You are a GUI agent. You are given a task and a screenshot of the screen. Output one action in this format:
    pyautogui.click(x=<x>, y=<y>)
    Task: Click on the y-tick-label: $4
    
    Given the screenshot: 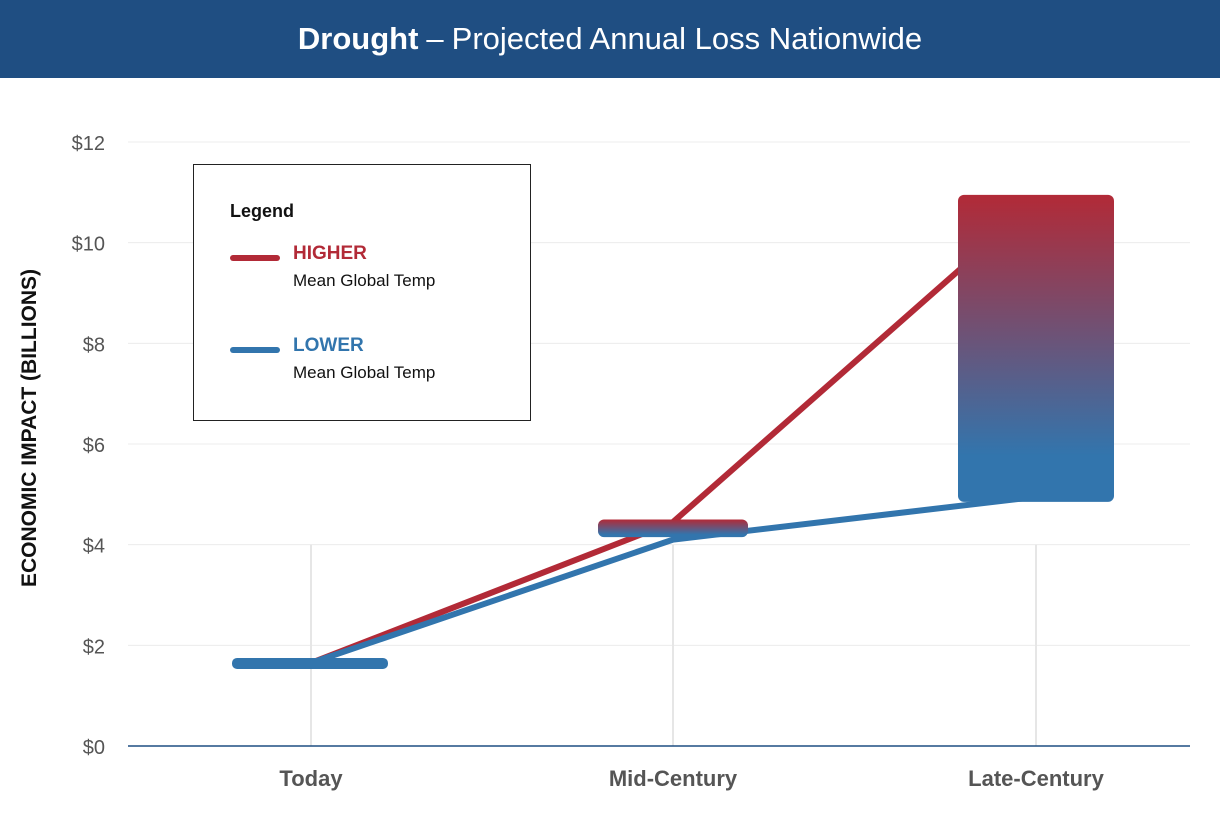 What is the action you would take?
    pyautogui.click(x=94, y=547)
    